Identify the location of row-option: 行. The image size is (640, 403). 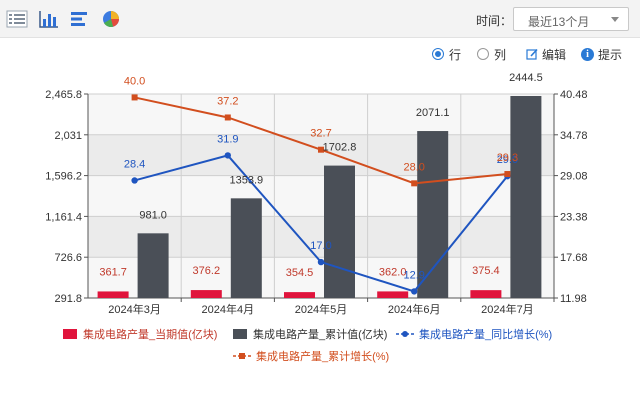
(446, 54).